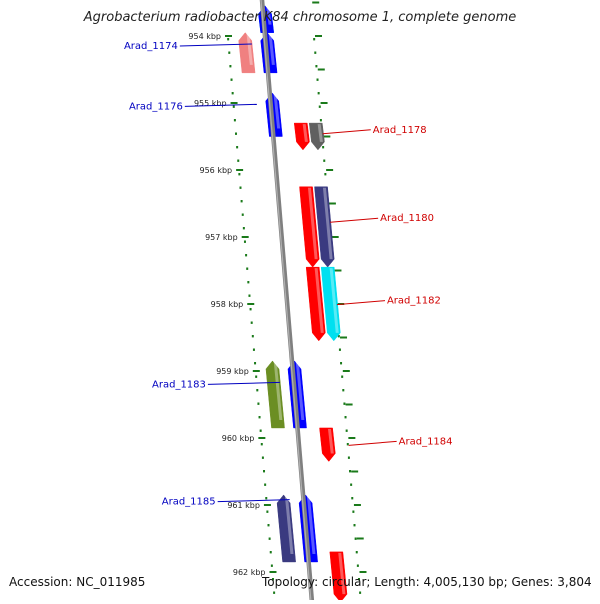 This screenshot has height=604, width=600. I want to click on gene-label-text: Arad_1185, so click(189, 502).